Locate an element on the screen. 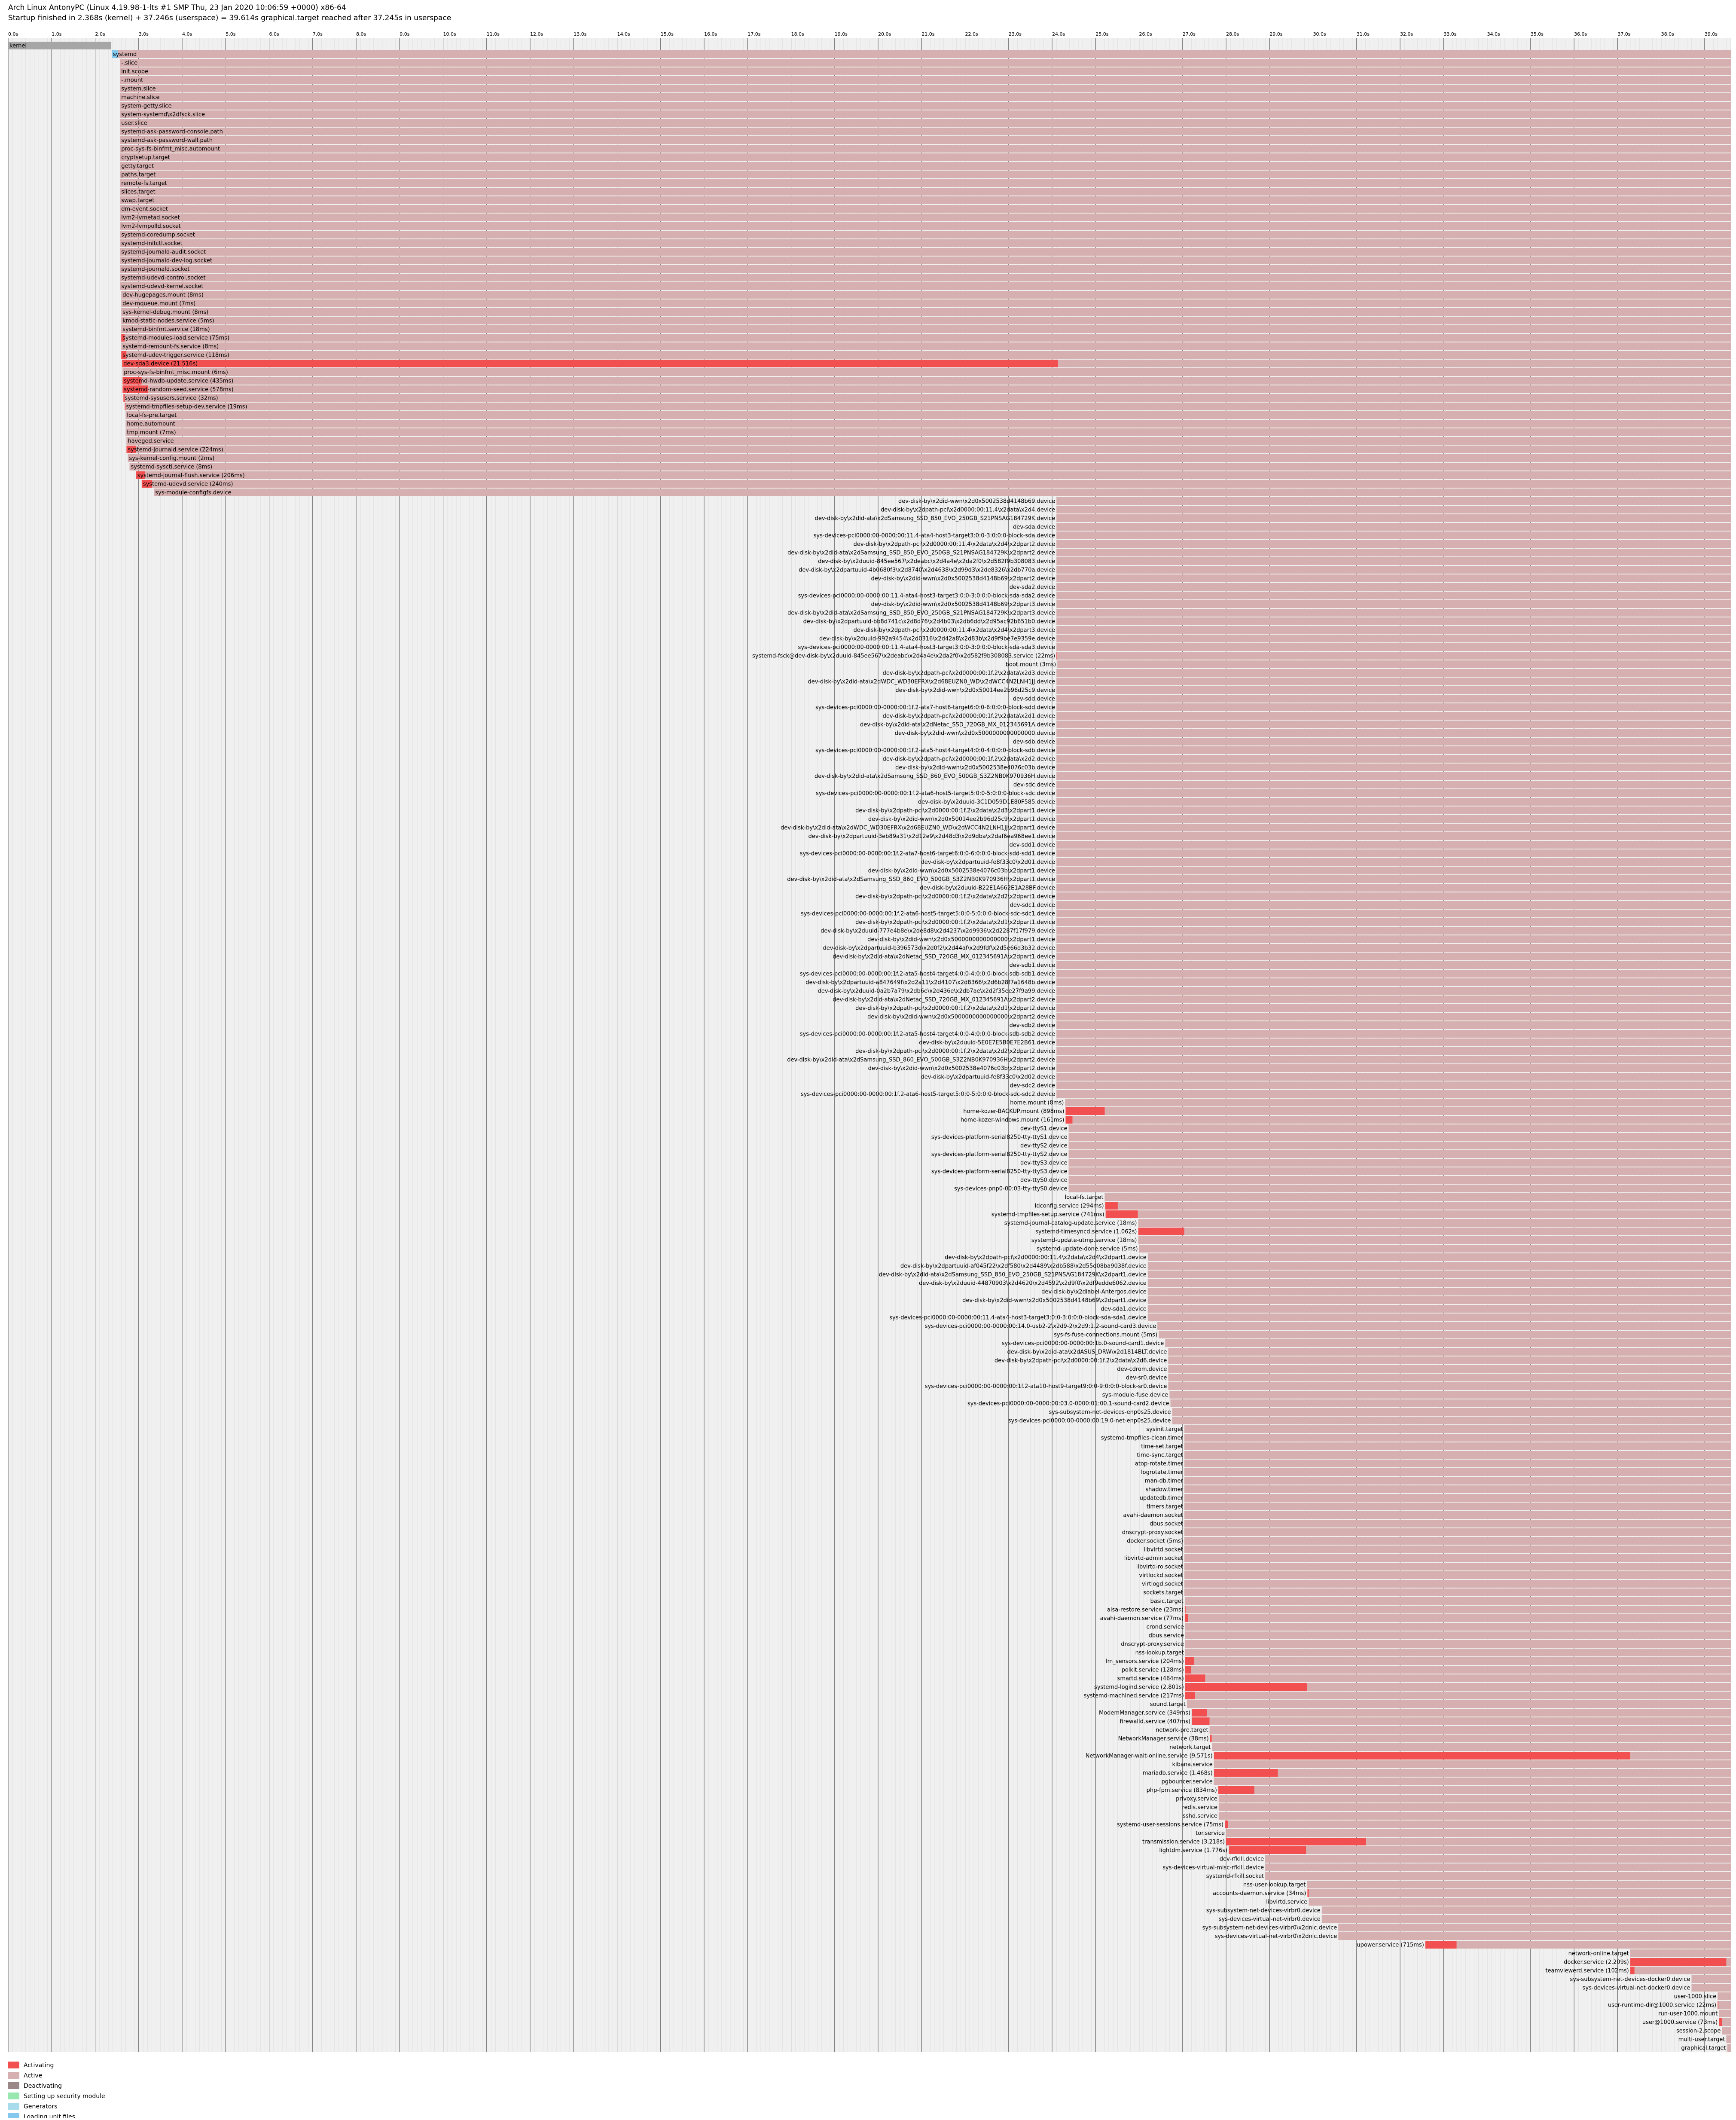 Image resolution: width=1736 pixels, height=2120 pixels. unit-label: lm_sensors.service (204ms) is located at coordinates (1145, 1662).